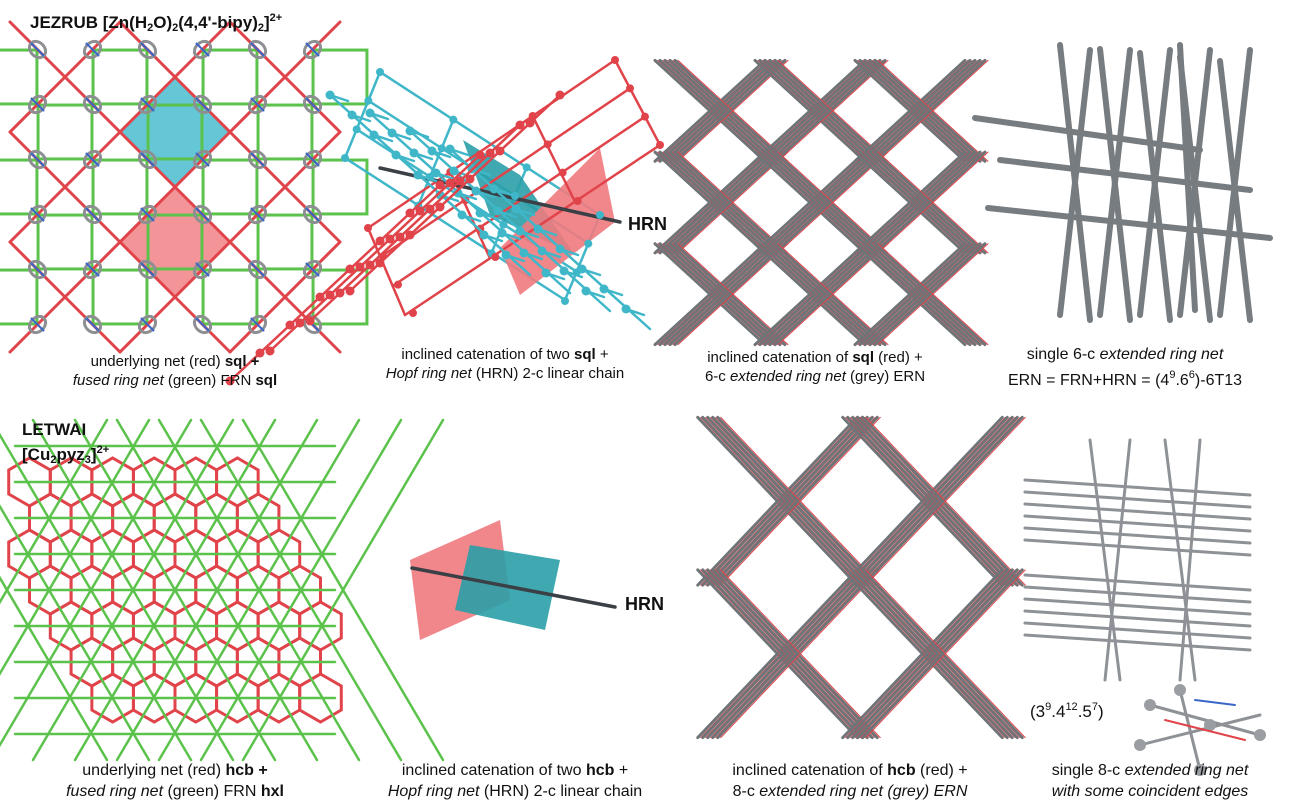 The width and height of the screenshot is (1291, 805). Describe the element at coordinates (1172, 375) in the screenshot. I see `superscript: 9` at that location.